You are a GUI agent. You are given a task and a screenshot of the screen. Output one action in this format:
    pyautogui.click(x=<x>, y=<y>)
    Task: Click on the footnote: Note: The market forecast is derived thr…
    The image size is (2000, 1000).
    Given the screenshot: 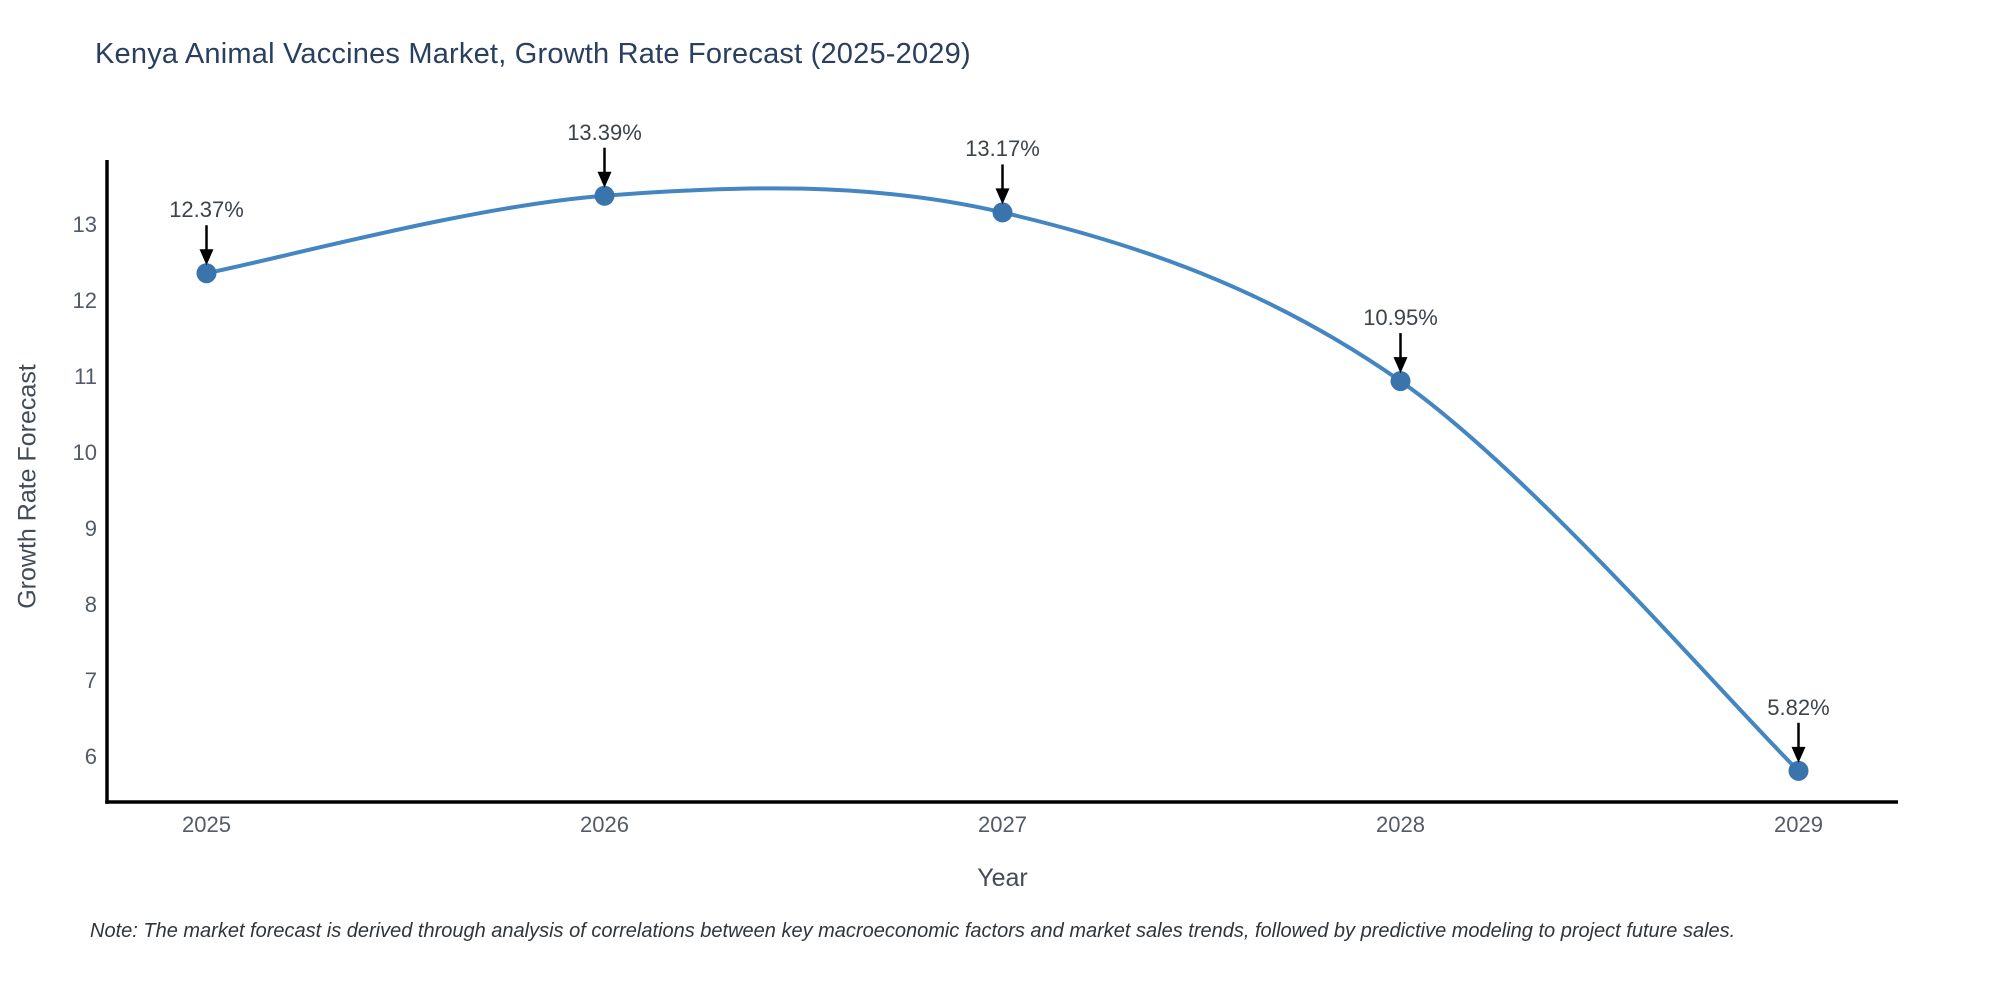 What is the action you would take?
    pyautogui.click(x=913, y=931)
    